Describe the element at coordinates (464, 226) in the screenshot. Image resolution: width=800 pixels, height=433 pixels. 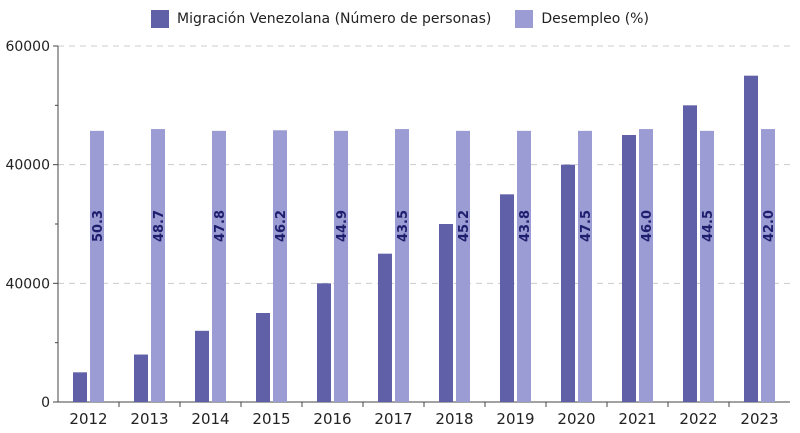
I see `data-label-desempleo: 45.2` at that location.